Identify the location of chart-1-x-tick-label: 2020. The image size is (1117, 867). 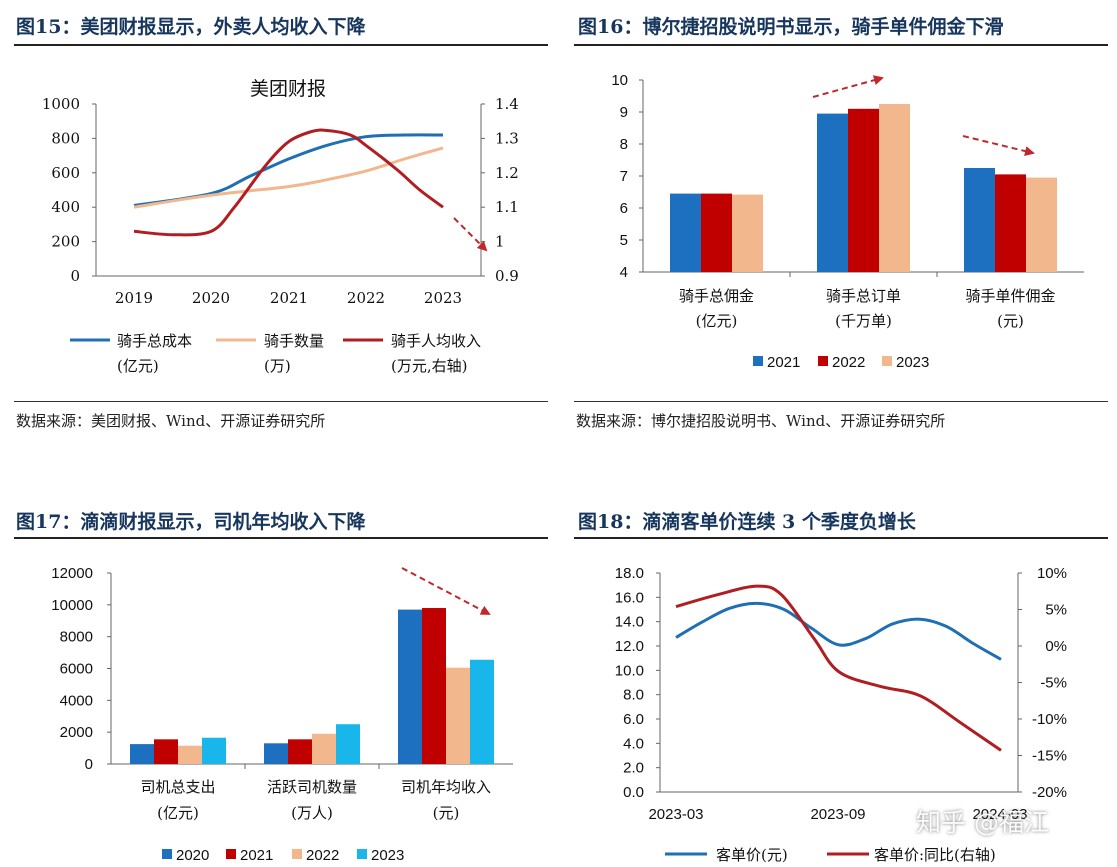
(211, 298).